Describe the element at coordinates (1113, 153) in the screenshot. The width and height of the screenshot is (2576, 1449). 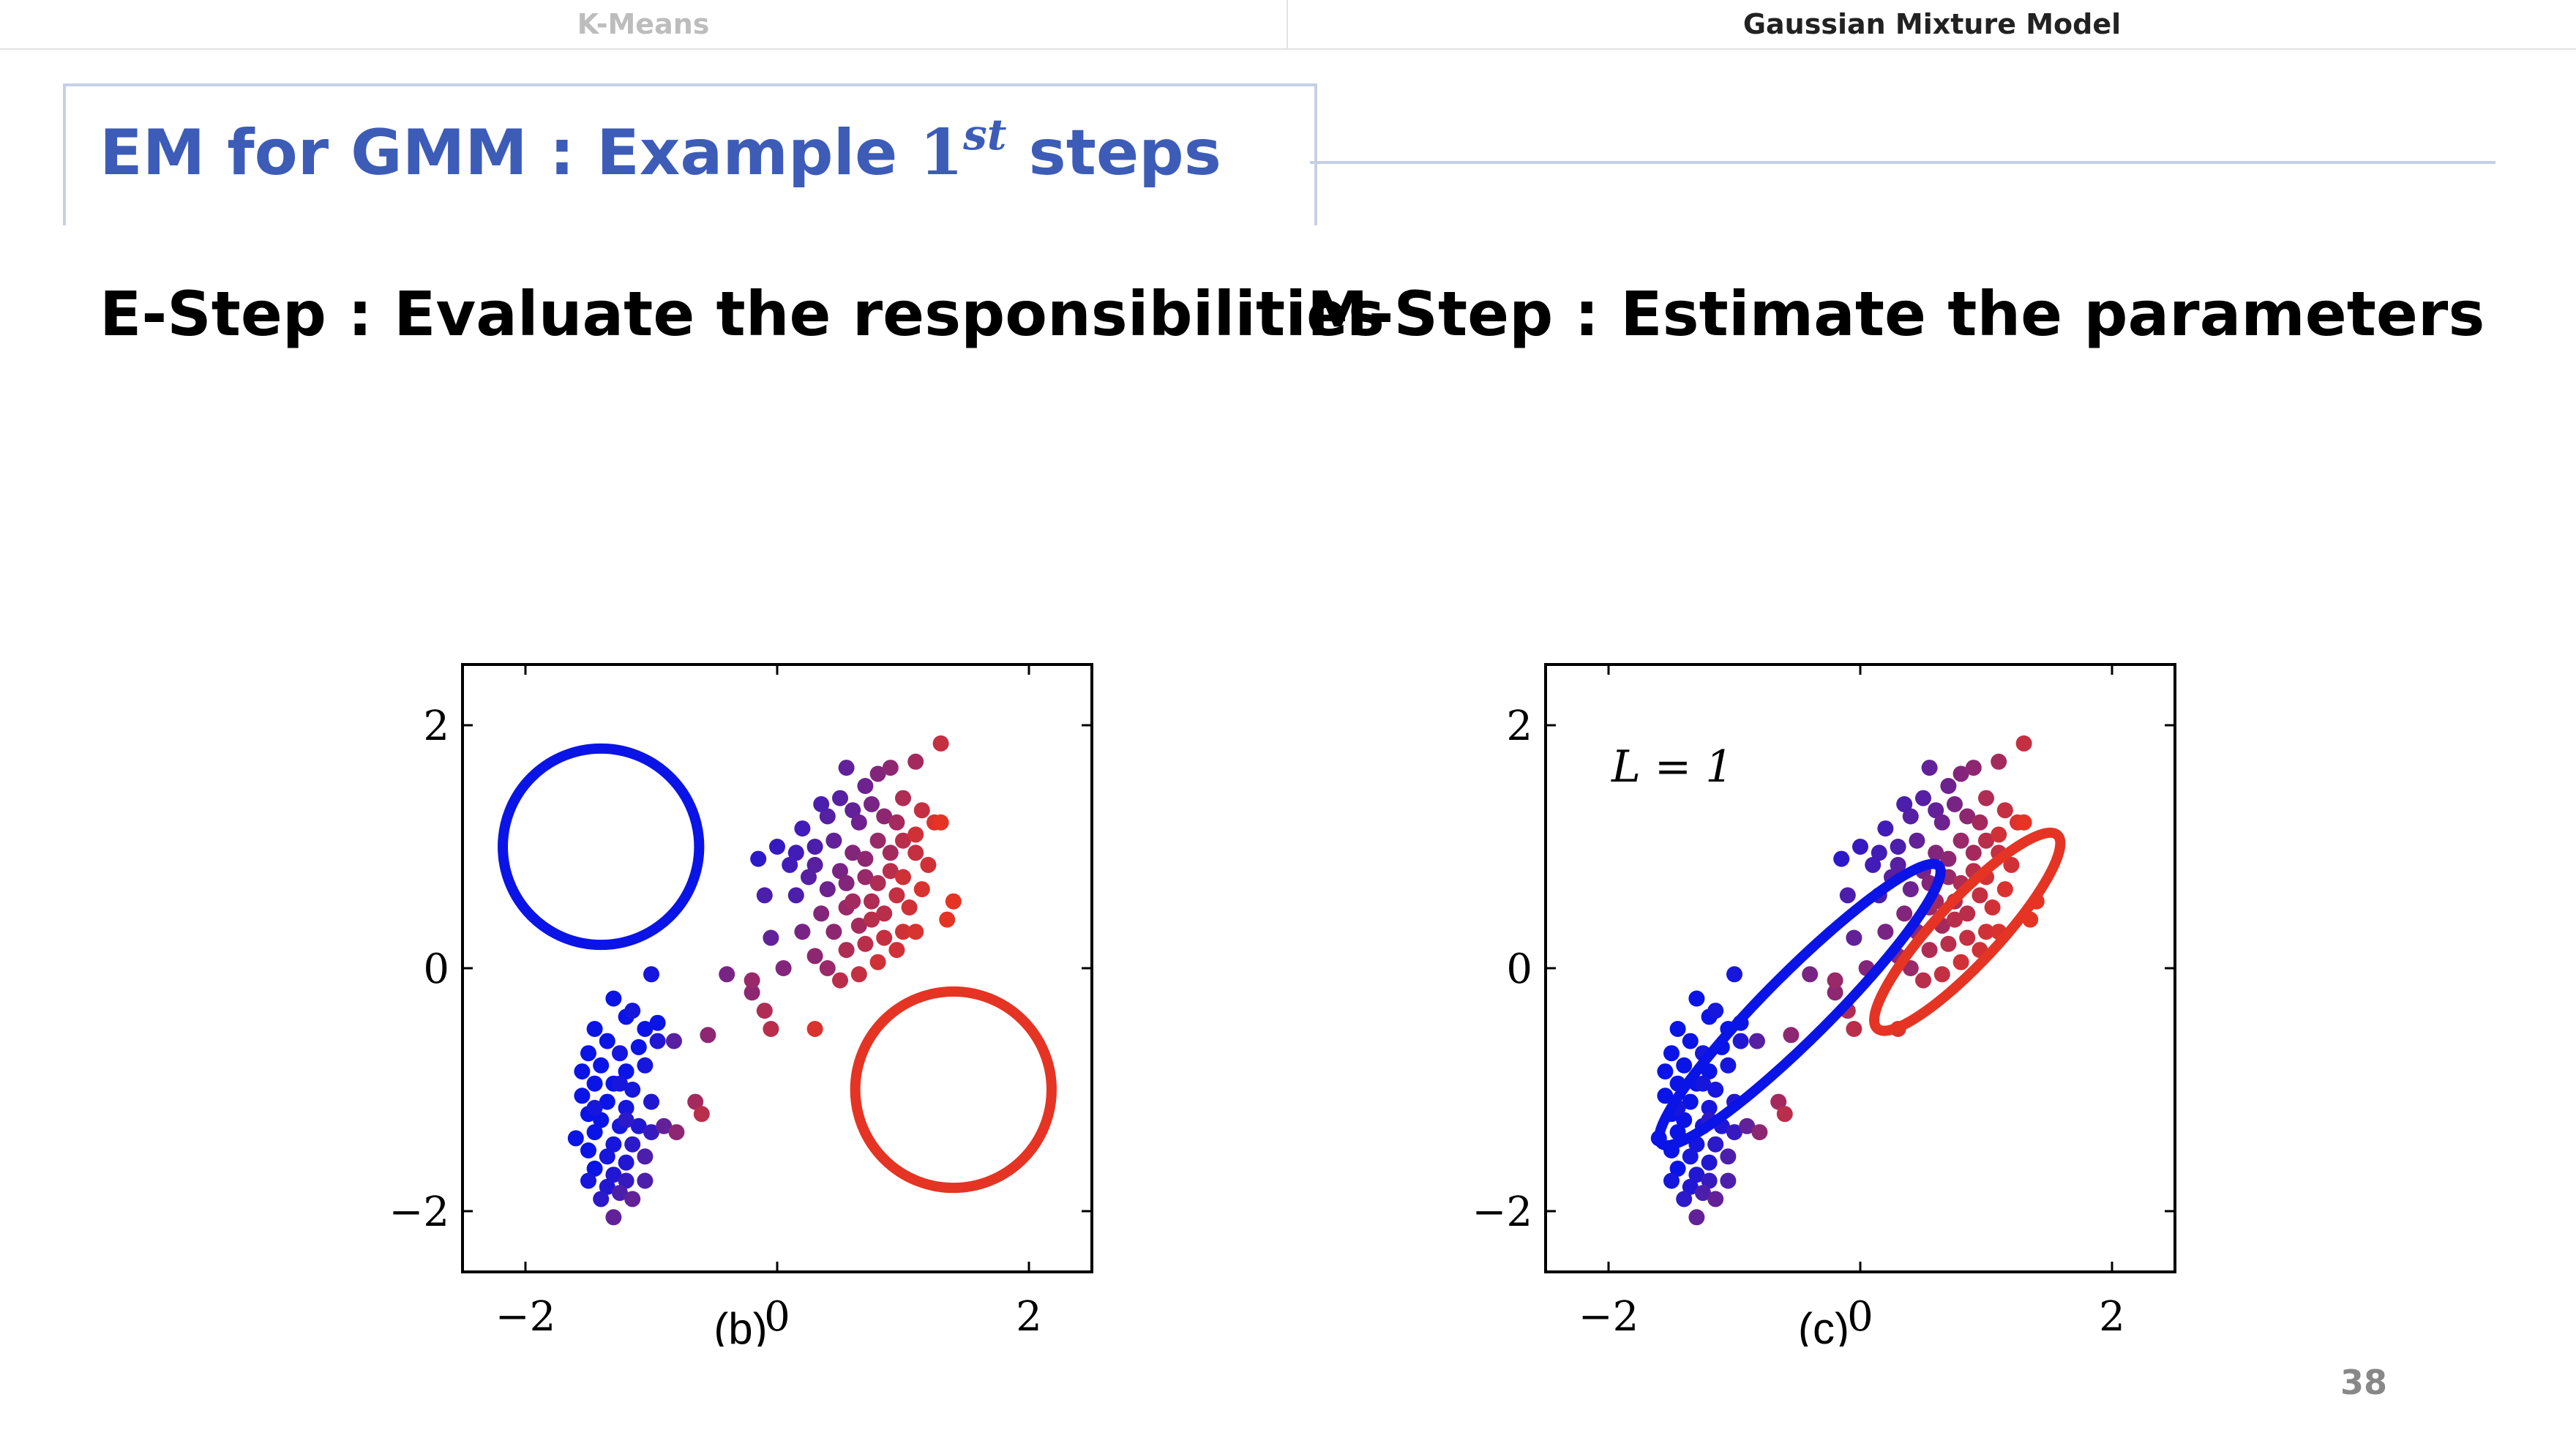
I see `title-end: steps` at that location.